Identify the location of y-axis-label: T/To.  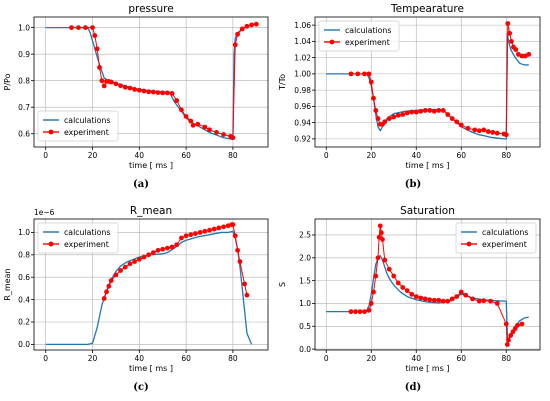
(282, 82).